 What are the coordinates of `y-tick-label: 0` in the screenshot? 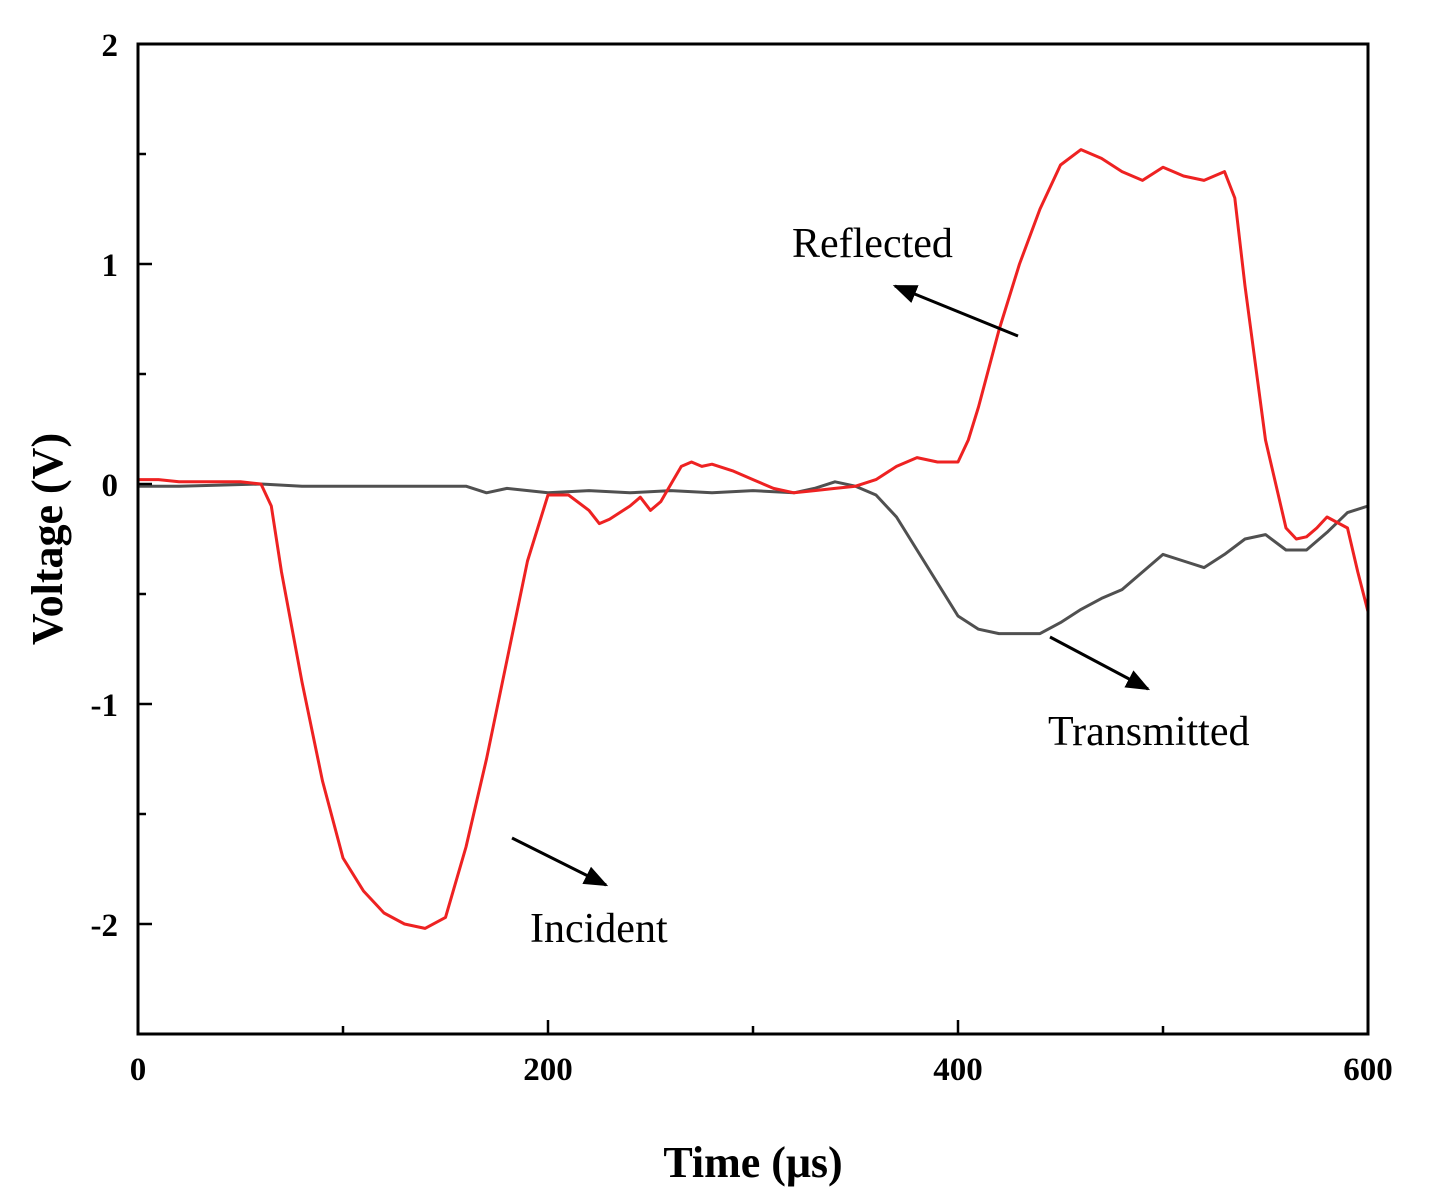 It's located at (110, 486).